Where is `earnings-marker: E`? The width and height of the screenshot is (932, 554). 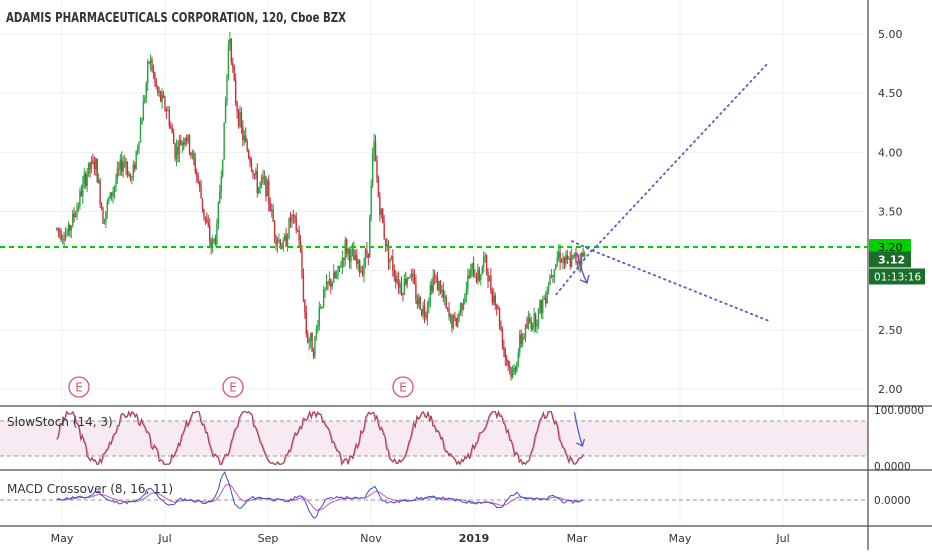
earnings-marker: E is located at coordinates (403, 387).